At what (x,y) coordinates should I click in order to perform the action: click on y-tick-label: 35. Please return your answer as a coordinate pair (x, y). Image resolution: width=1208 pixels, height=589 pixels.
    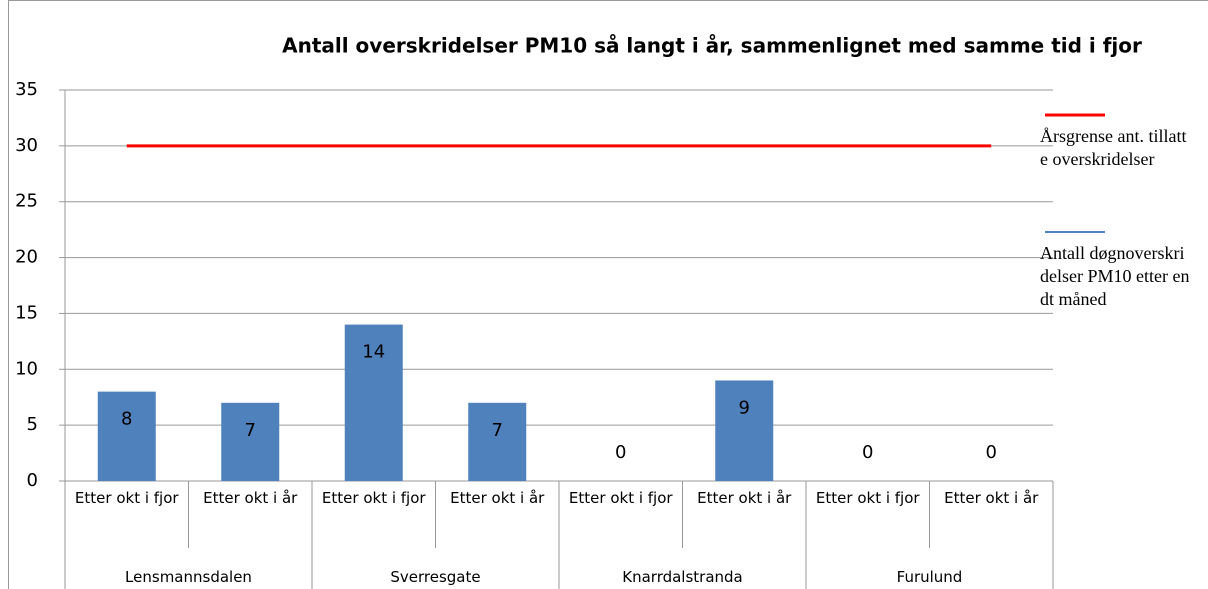
    Looking at the image, I should click on (26, 89).